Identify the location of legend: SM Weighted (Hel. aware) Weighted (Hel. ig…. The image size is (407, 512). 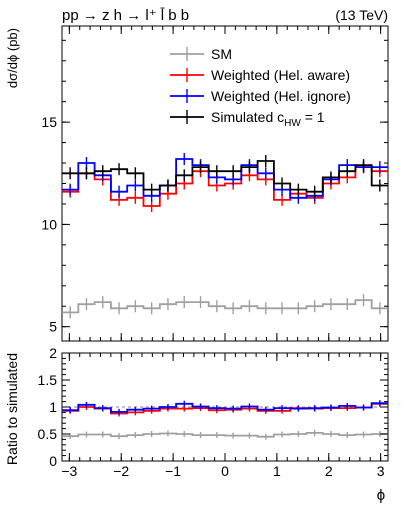
(260, 87).